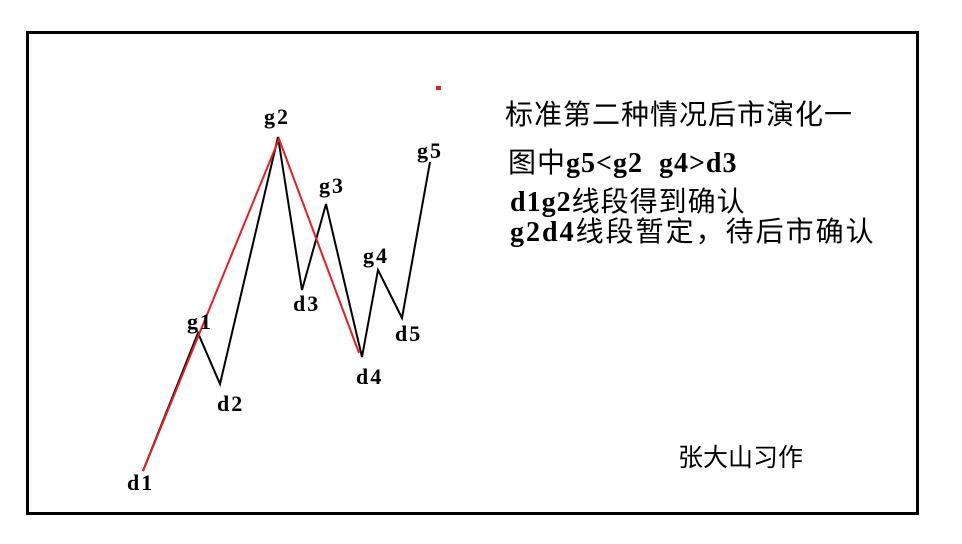  Describe the element at coordinates (409, 333) in the screenshot. I see `point-label-d5: d5` at that location.